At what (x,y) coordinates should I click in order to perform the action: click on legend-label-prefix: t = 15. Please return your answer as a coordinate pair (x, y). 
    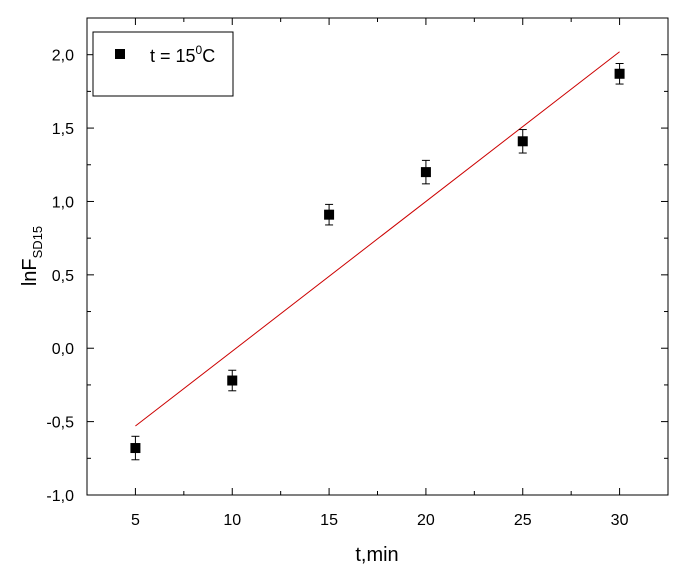
    Looking at the image, I should click on (173, 56).